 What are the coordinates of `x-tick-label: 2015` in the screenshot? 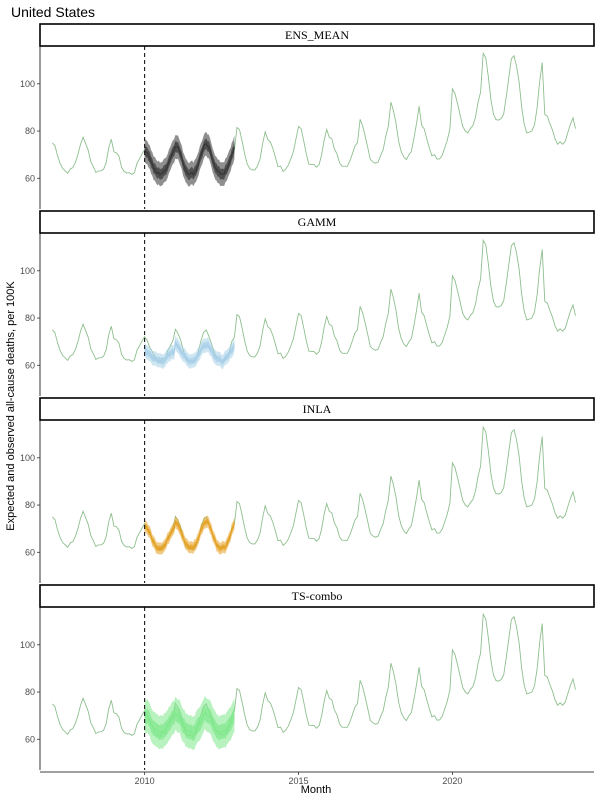 It's located at (299, 781).